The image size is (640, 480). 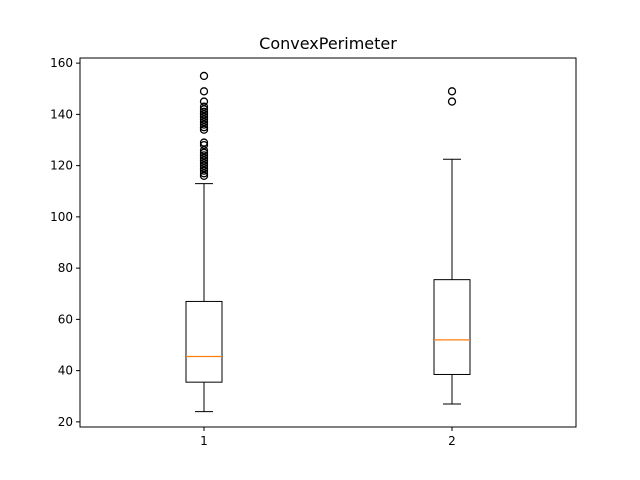 What do you see at coordinates (204, 441) in the screenshot?
I see `x-tick-label: 1` at bounding box center [204, 441].